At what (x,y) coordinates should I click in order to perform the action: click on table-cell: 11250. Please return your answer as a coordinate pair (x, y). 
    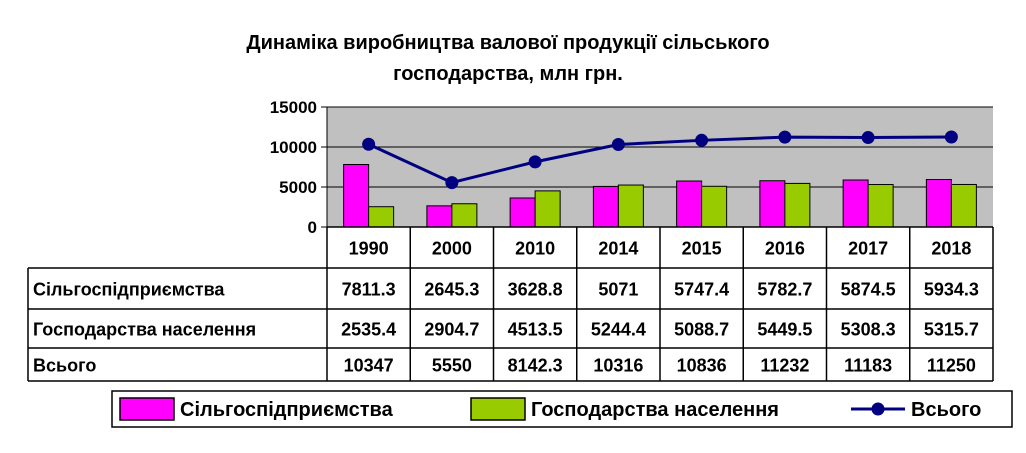
    Looking at the image, I should click on (951, 366).